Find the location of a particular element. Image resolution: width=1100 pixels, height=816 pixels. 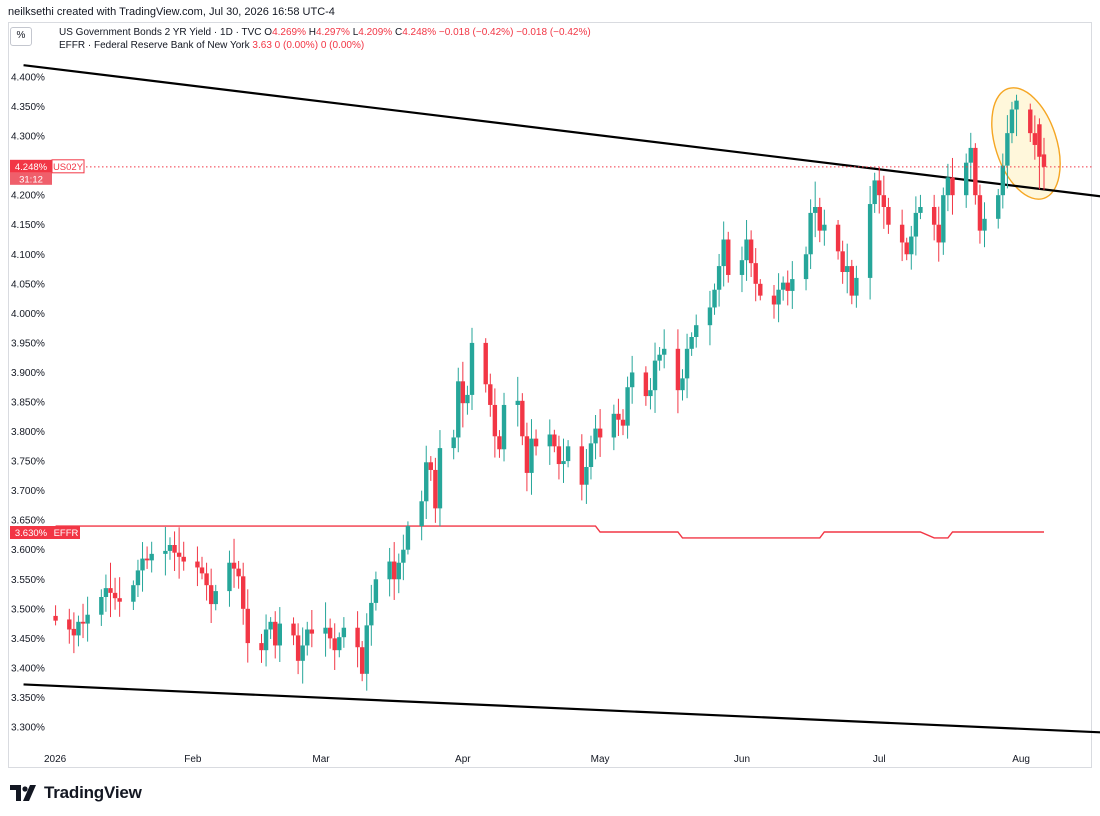

y-tick-label: 3.650% is located at coordinates (28, 521).